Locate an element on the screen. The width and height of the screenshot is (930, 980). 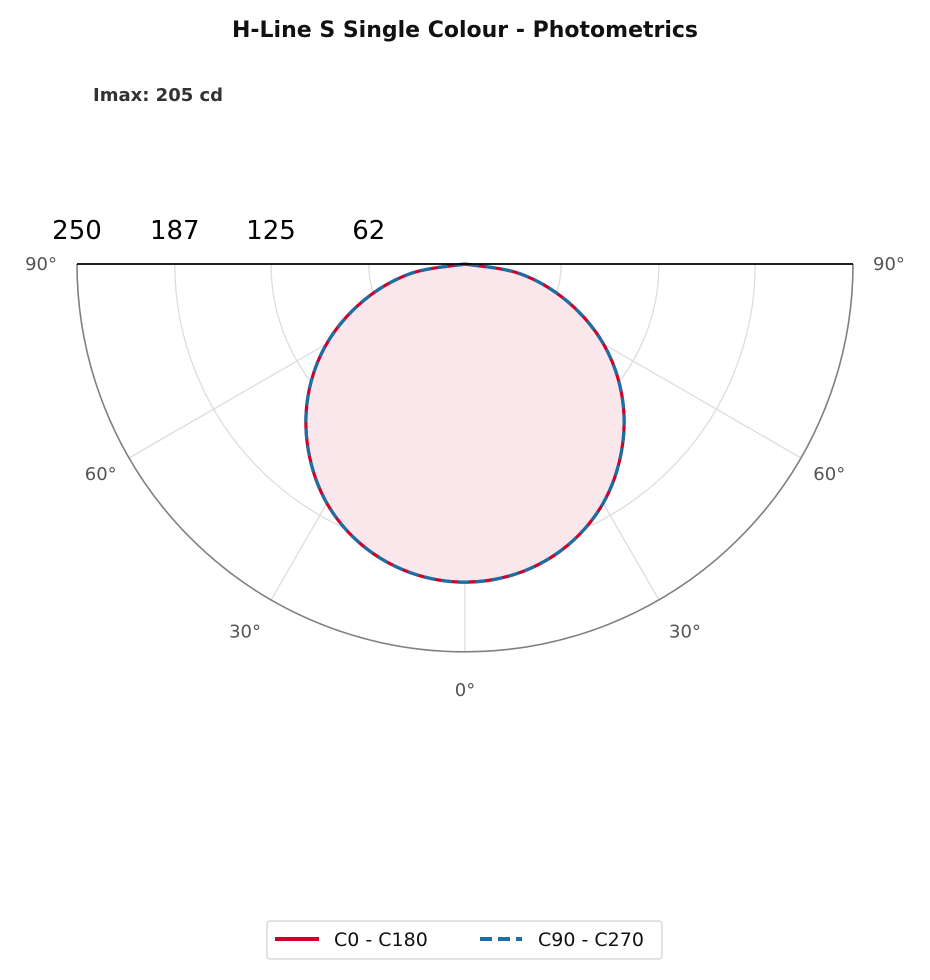
legend-label-c0-c180: C0 - C180 is located at coordinates (381, 940).